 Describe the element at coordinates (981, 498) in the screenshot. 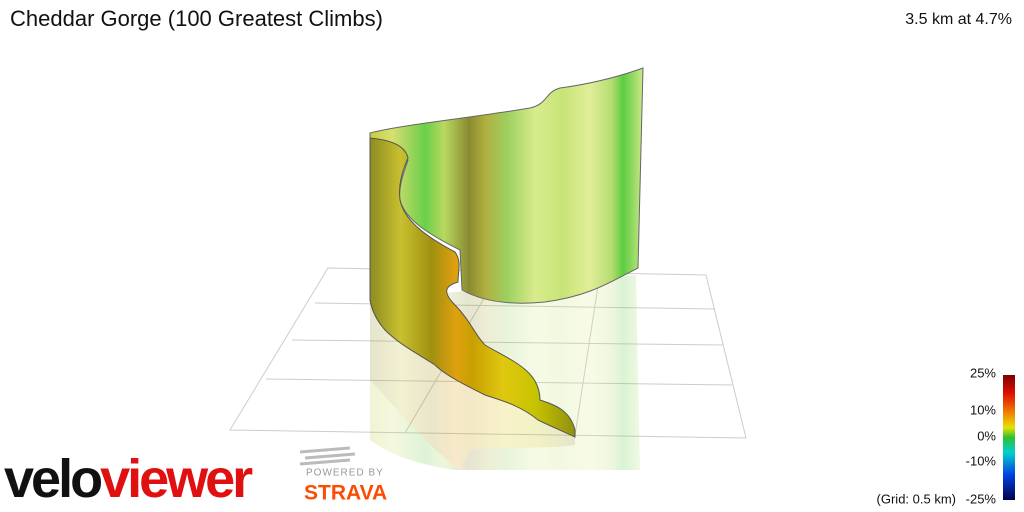

I see `scale-label: -25%` at that location.